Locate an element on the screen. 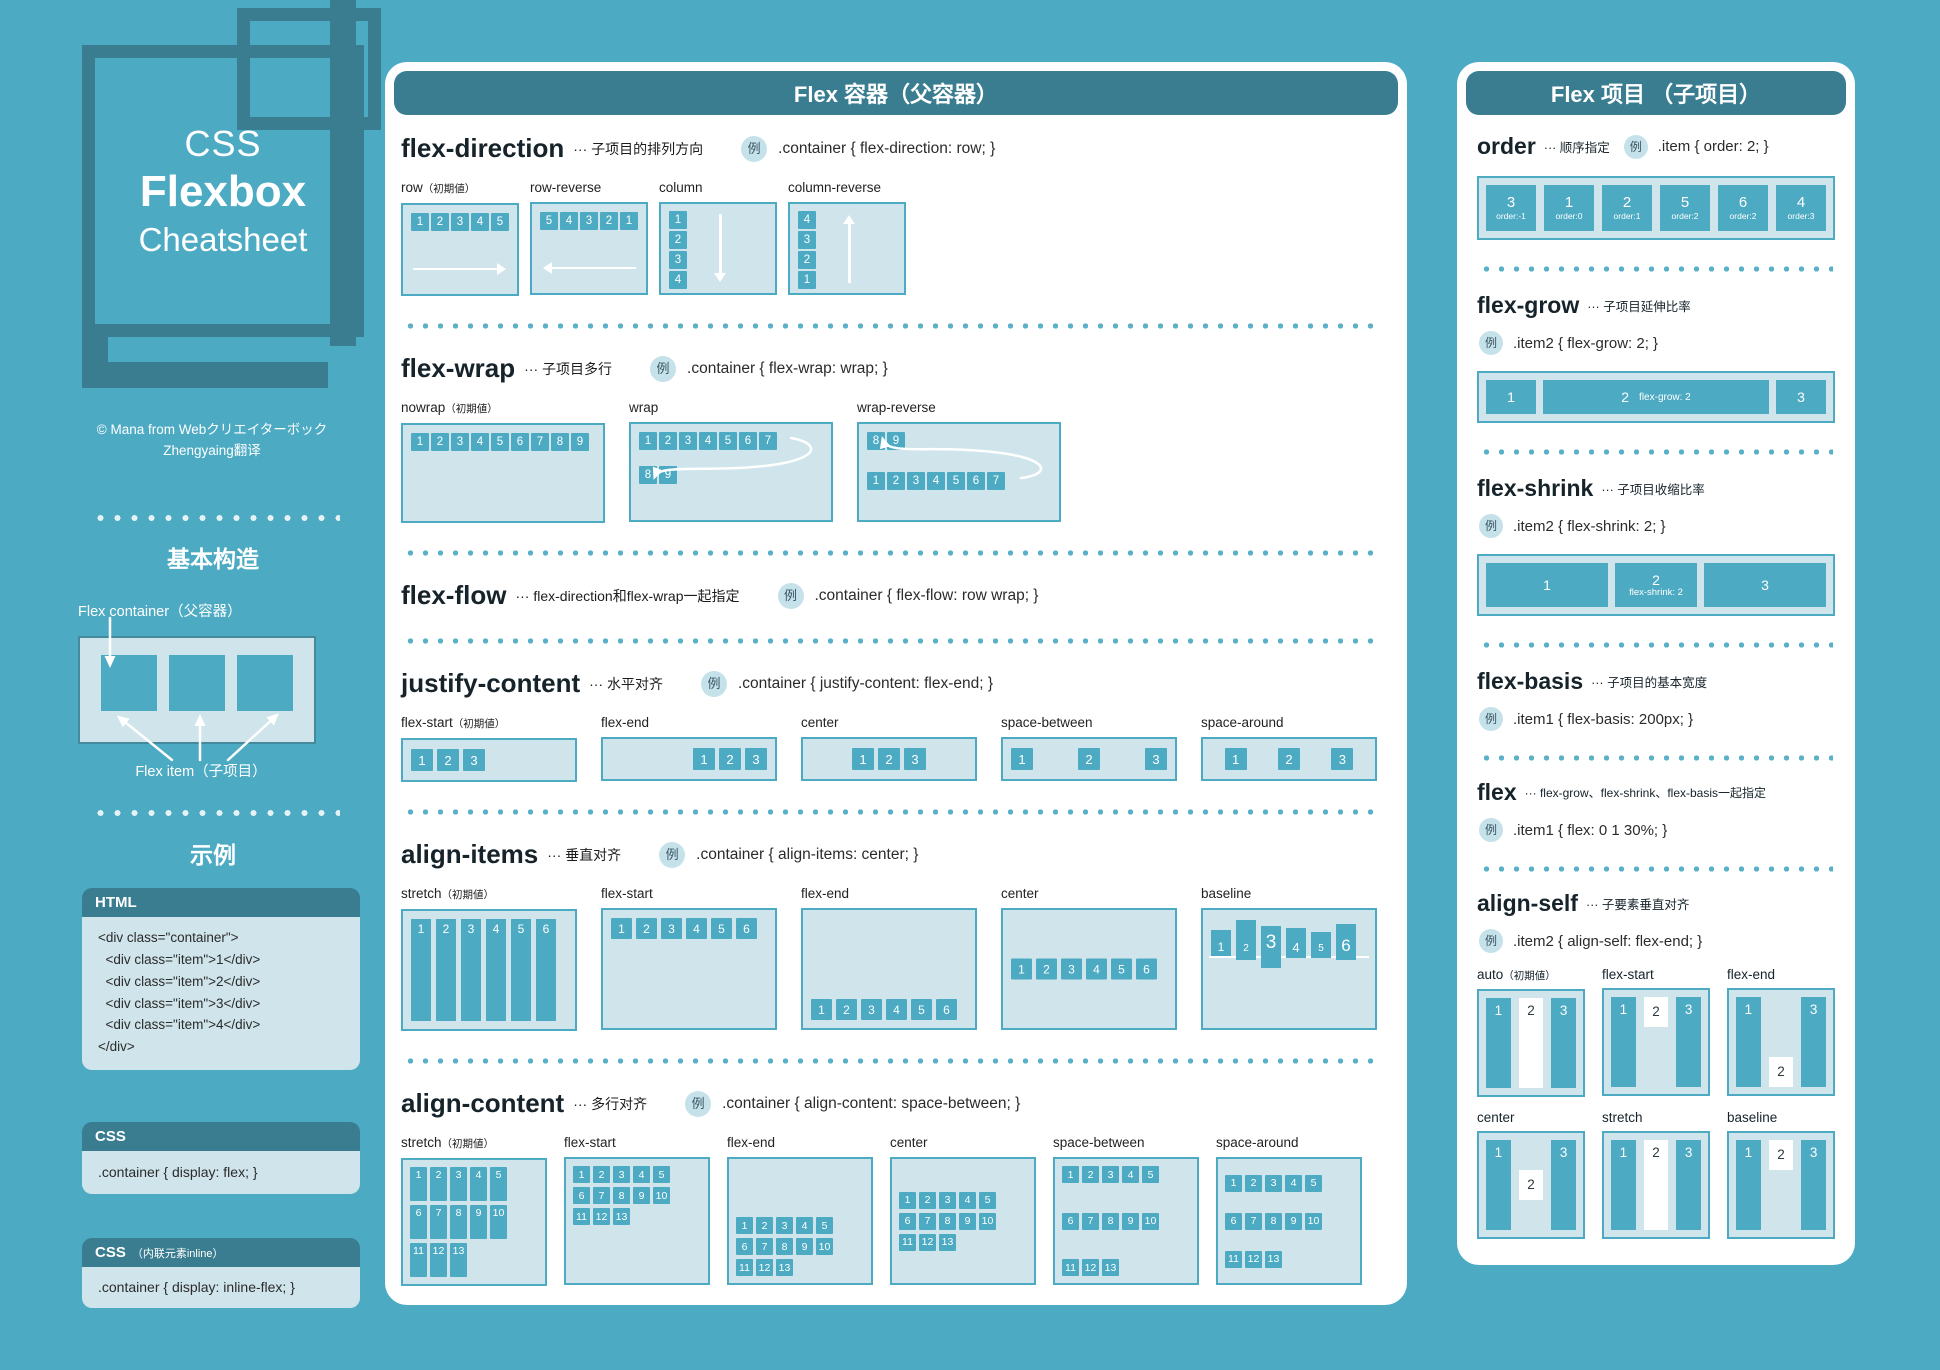  order-item-chip: 5 order:2 is located at coordinates (1685, 208).